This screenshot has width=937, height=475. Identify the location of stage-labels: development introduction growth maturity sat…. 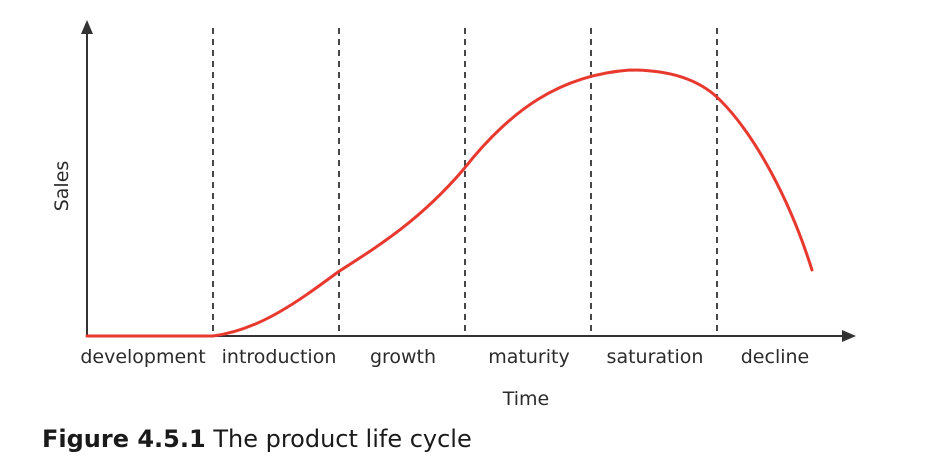
(444, 357).